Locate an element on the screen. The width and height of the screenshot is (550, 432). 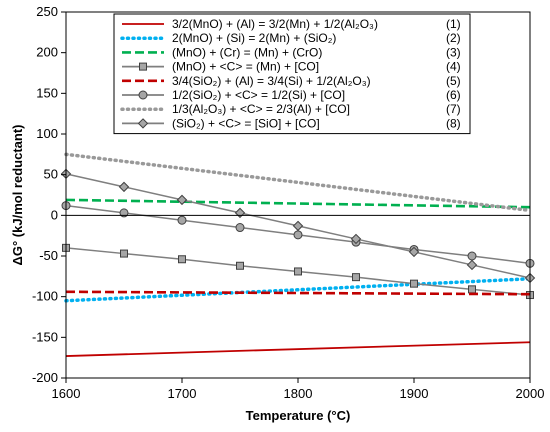
legend-number: (7) is located at coordinates (453, 109).